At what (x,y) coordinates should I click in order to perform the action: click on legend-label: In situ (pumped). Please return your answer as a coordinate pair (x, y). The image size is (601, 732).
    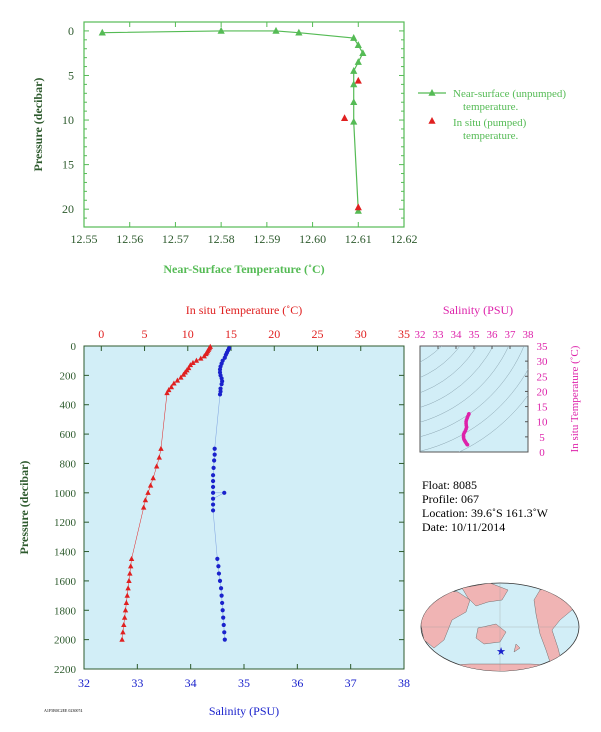
    Looking at the image, I should click on (490, 123).